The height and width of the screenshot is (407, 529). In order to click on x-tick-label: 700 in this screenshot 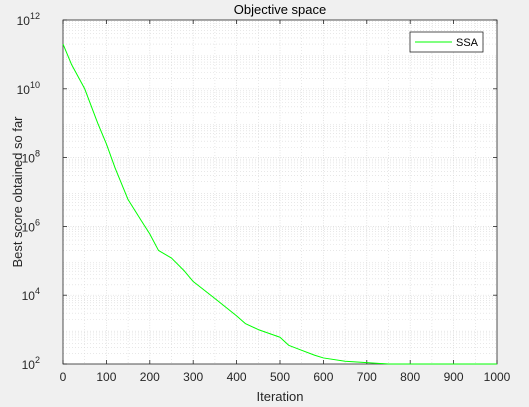, I will do `click(367, 377)`.